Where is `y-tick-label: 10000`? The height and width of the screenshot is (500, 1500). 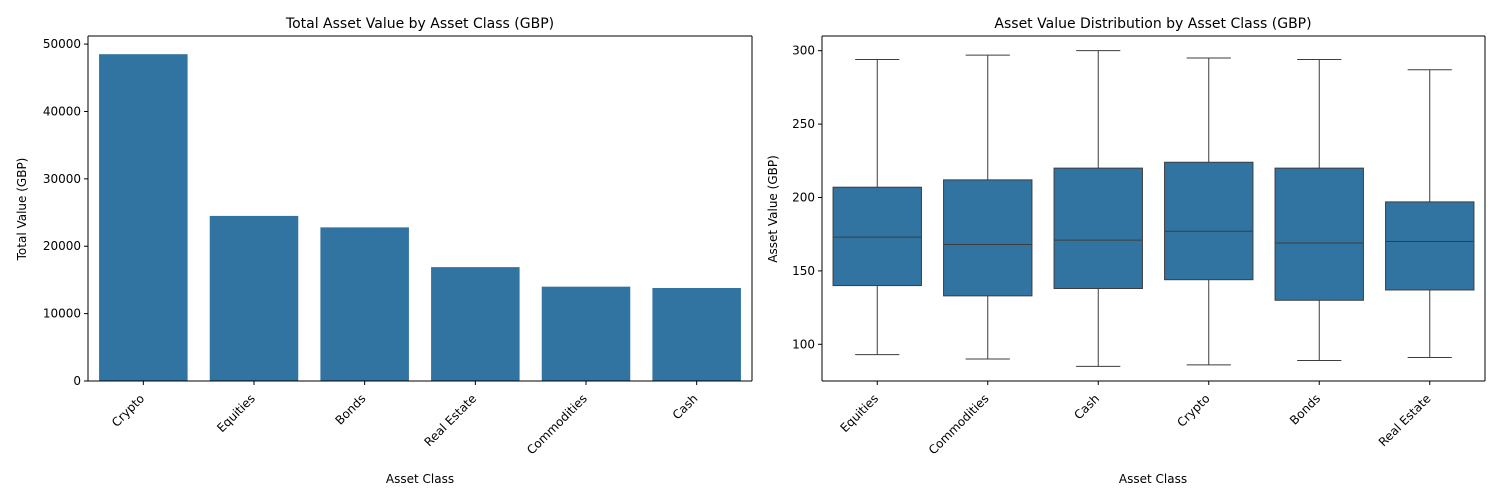 y-tick-label: 10000 is located at coordinates (62, 314).